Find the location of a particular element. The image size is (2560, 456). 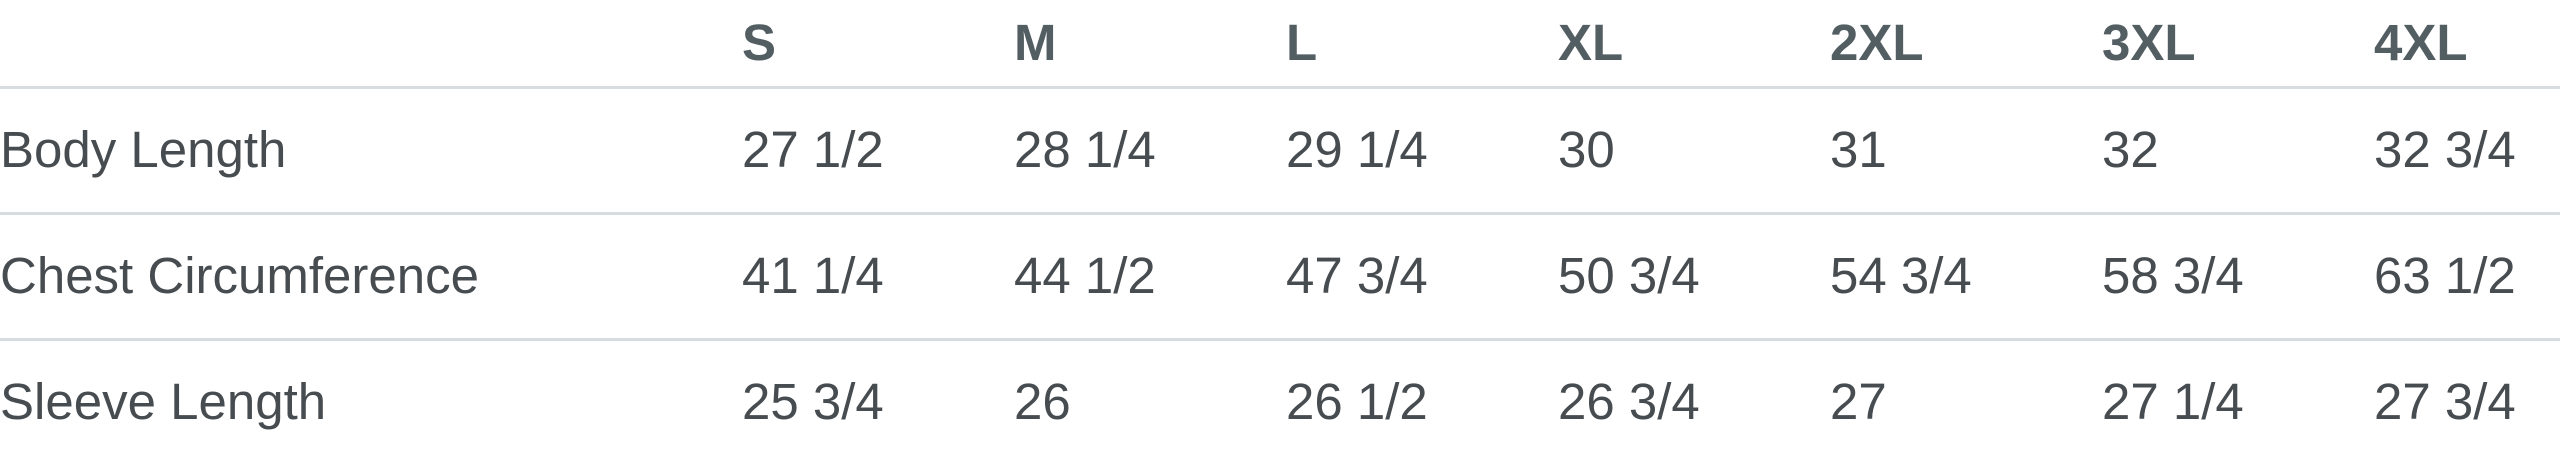

cell-sleeve-length-4xl: 27 3/4 is located at coordinates (2467, 397).